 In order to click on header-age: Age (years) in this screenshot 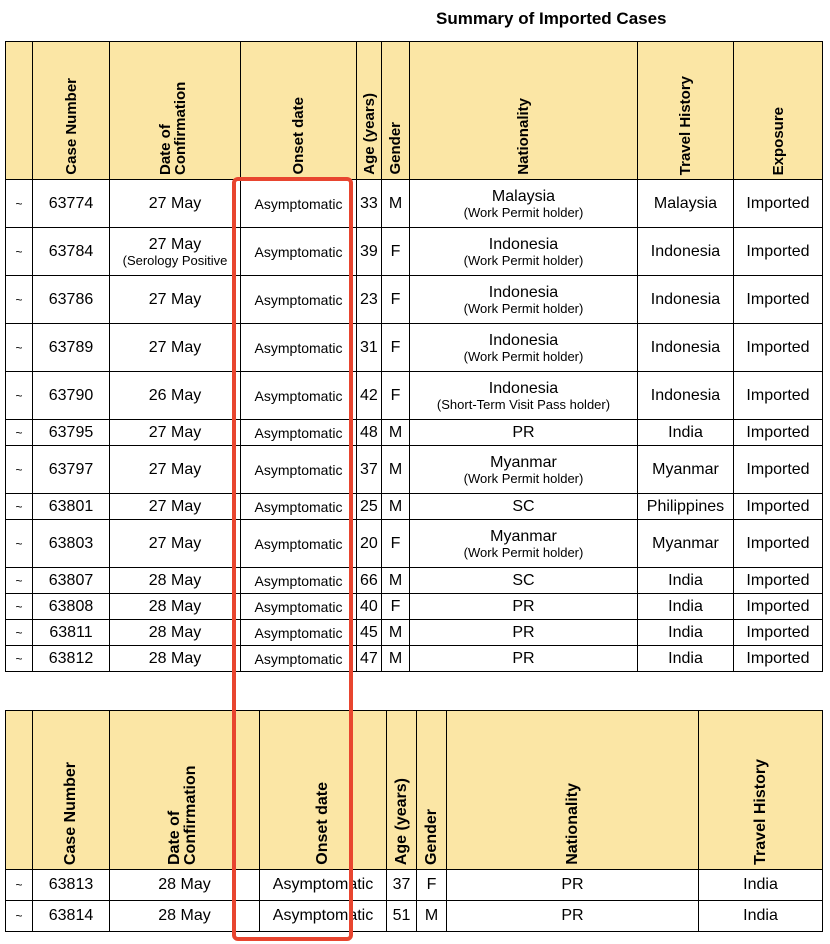, I will do `click(401, 790)`.